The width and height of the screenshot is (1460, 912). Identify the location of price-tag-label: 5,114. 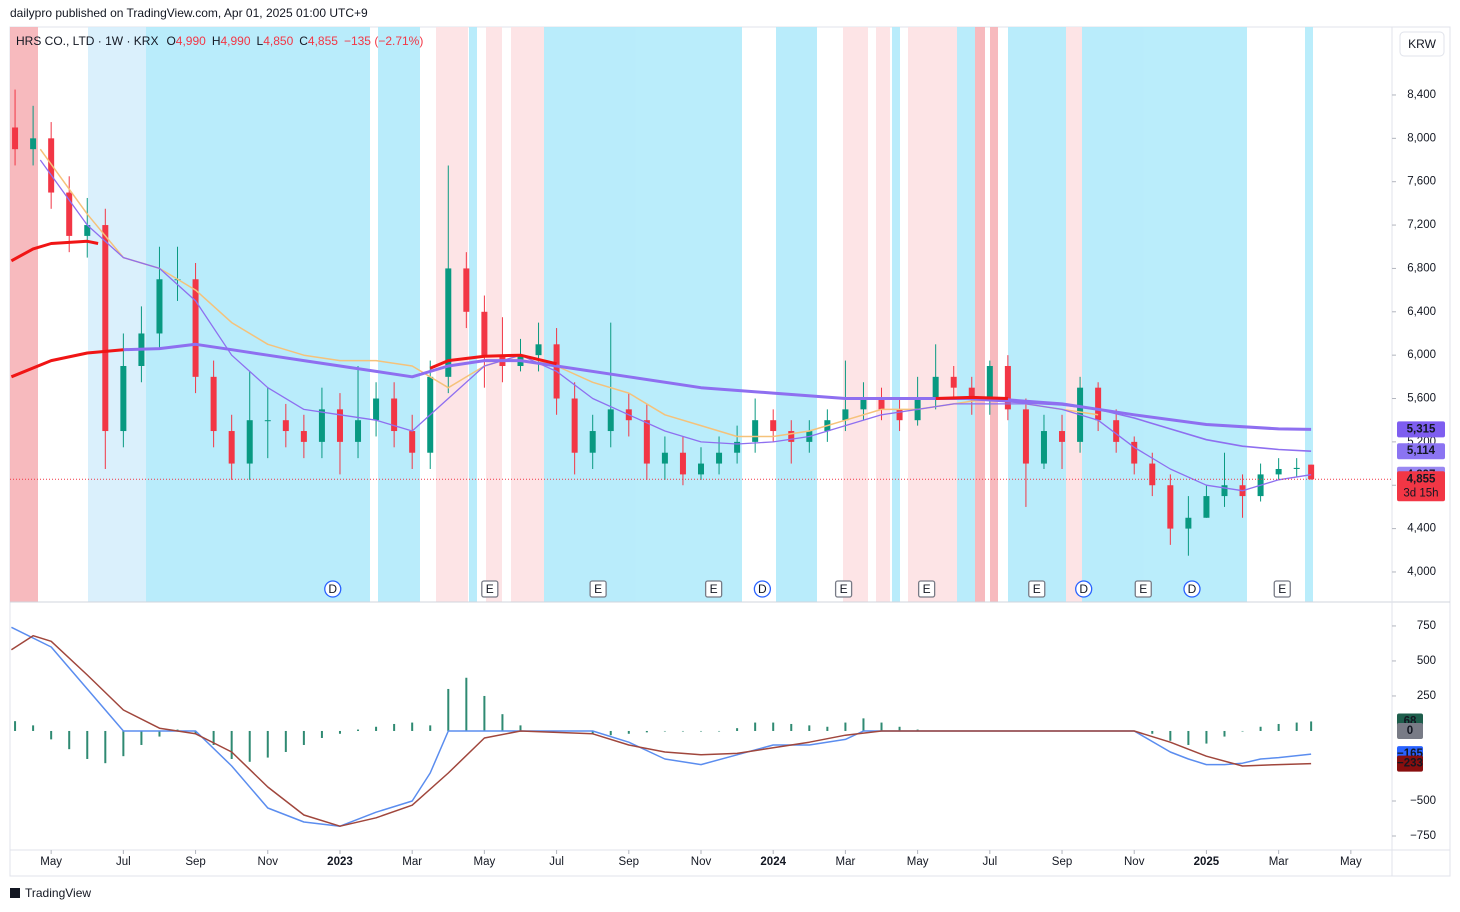
(1421, 451).